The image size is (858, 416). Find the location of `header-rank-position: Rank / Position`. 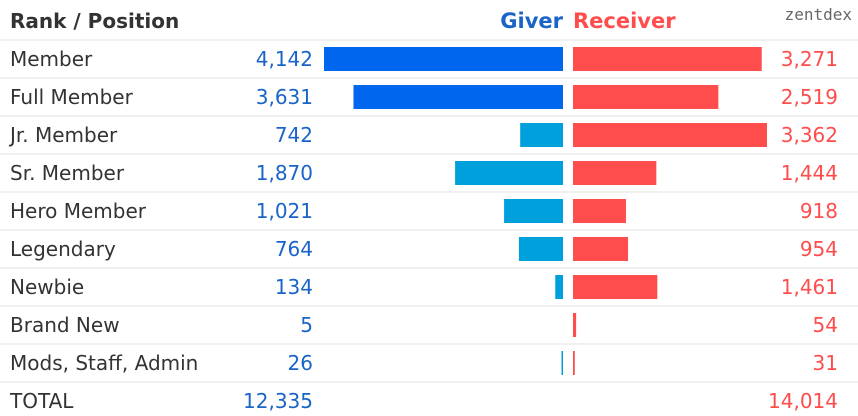

header-rank-position: Rank / Position is located at coordinates (94, 21).